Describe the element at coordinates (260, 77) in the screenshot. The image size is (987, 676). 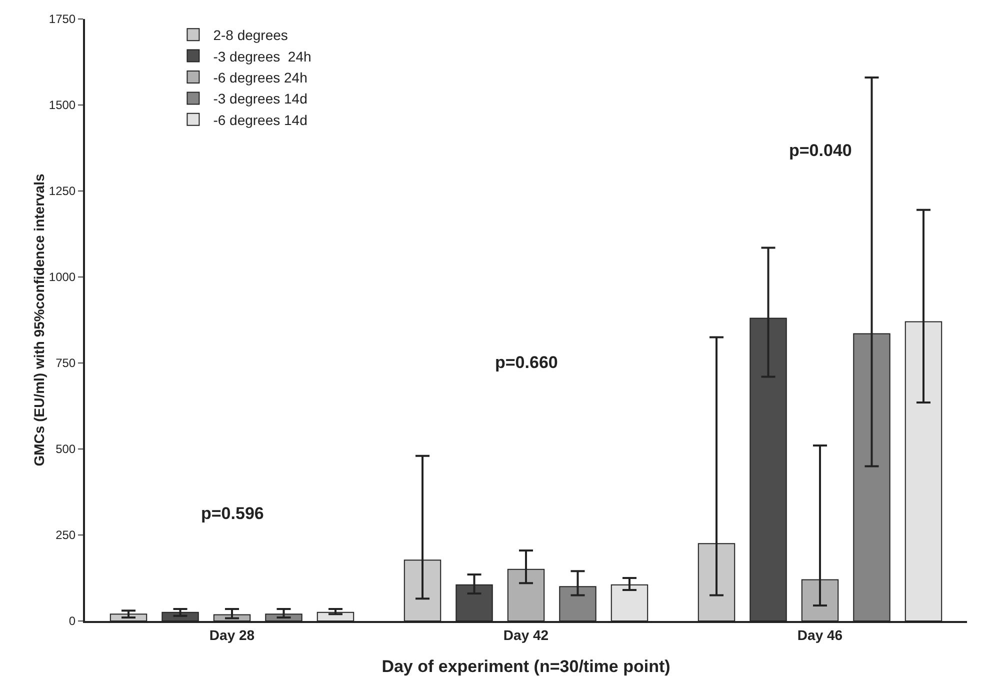
I see `legend-label: -6 degrees 24h` at that location.